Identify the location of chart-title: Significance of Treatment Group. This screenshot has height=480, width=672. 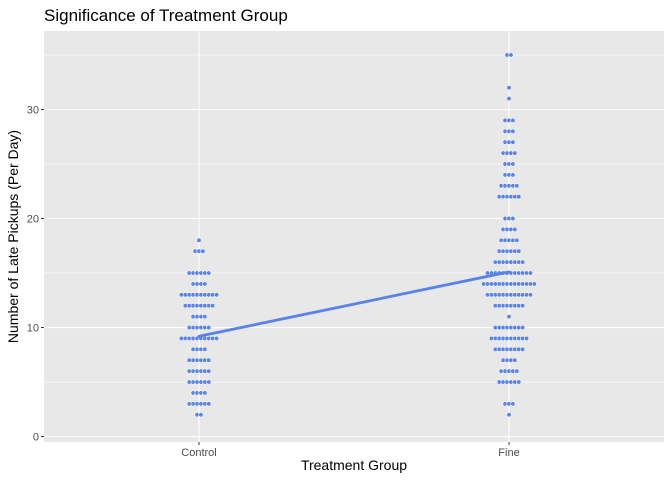
(166, 15).